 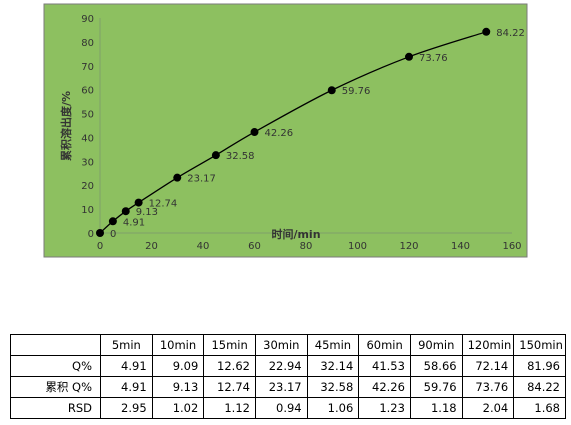 What do you see at coordinates (488, 408) in the screenshot?
I see `table-cell: 2.04` at bounding box center [488, 408].